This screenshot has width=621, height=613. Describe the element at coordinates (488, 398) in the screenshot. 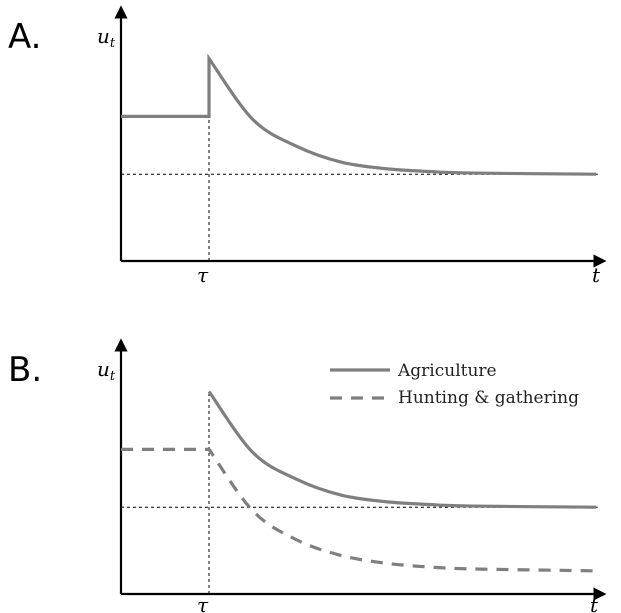

I see `legend-label-hunting-gathering: Hunting & gathering` at that location.